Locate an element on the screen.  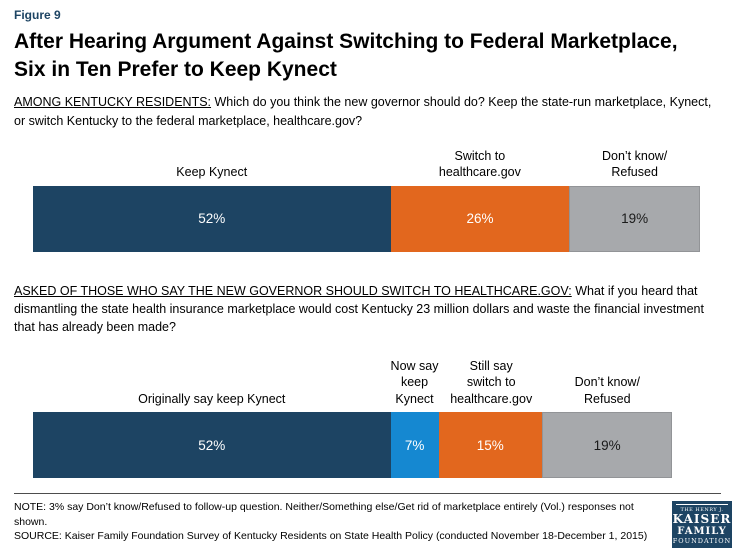
segment-label-keep-kynect: Keep Kynect is located at coordinates (212, 172).